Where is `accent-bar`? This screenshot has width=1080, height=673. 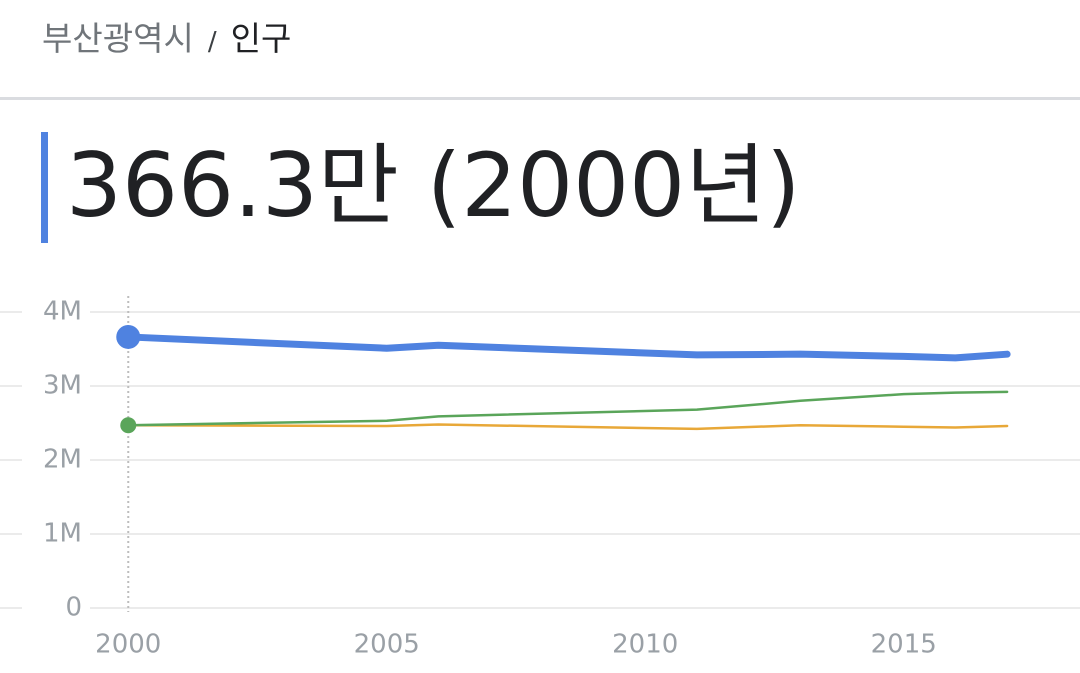
accent-bar is located at coordinates (44, 187).